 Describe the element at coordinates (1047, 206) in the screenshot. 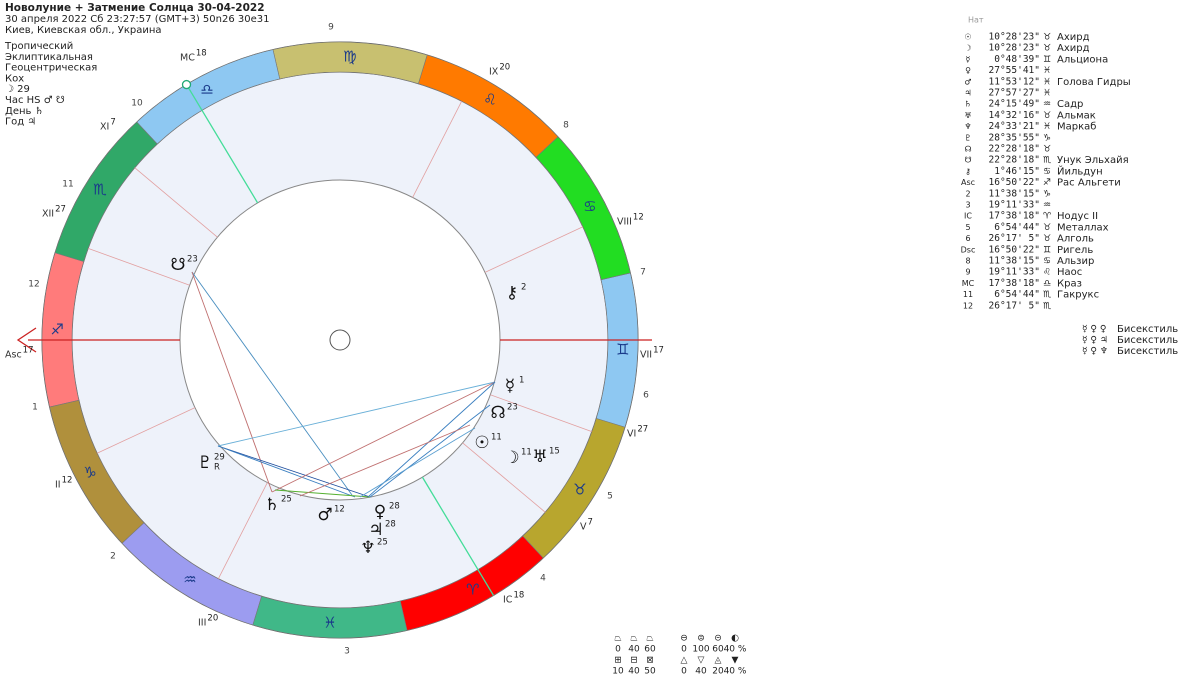

I see `row-sign: ♒` at that location.